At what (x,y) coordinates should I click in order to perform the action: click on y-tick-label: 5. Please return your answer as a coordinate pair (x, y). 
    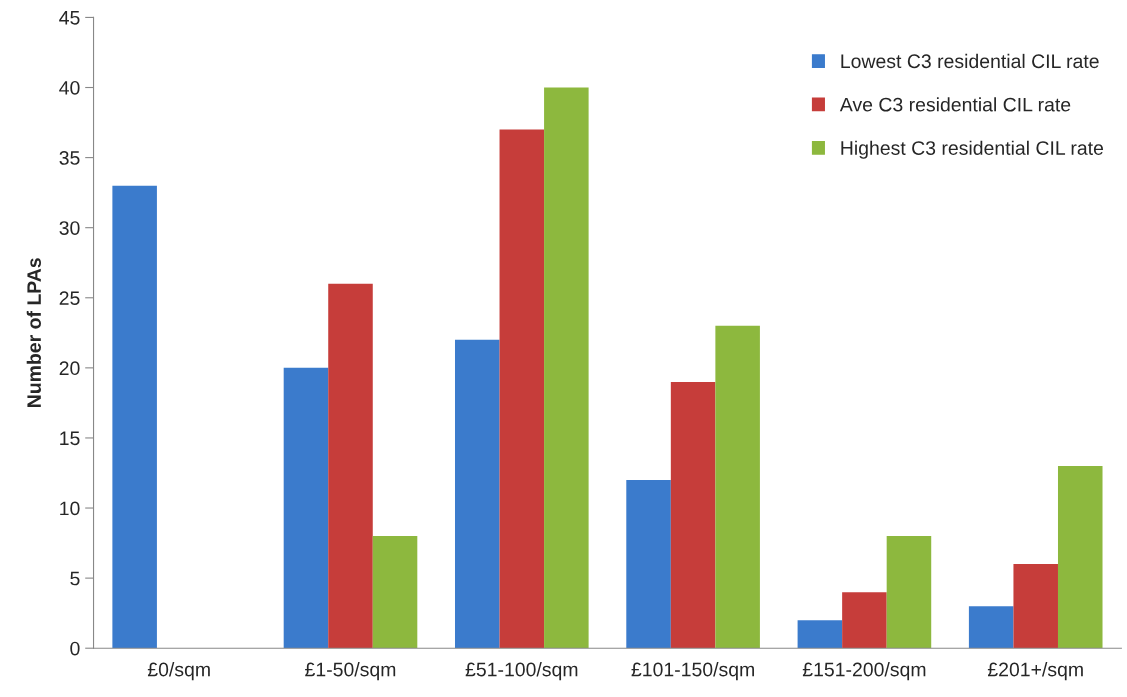
    Looking at the image, I should click on (75, 578).